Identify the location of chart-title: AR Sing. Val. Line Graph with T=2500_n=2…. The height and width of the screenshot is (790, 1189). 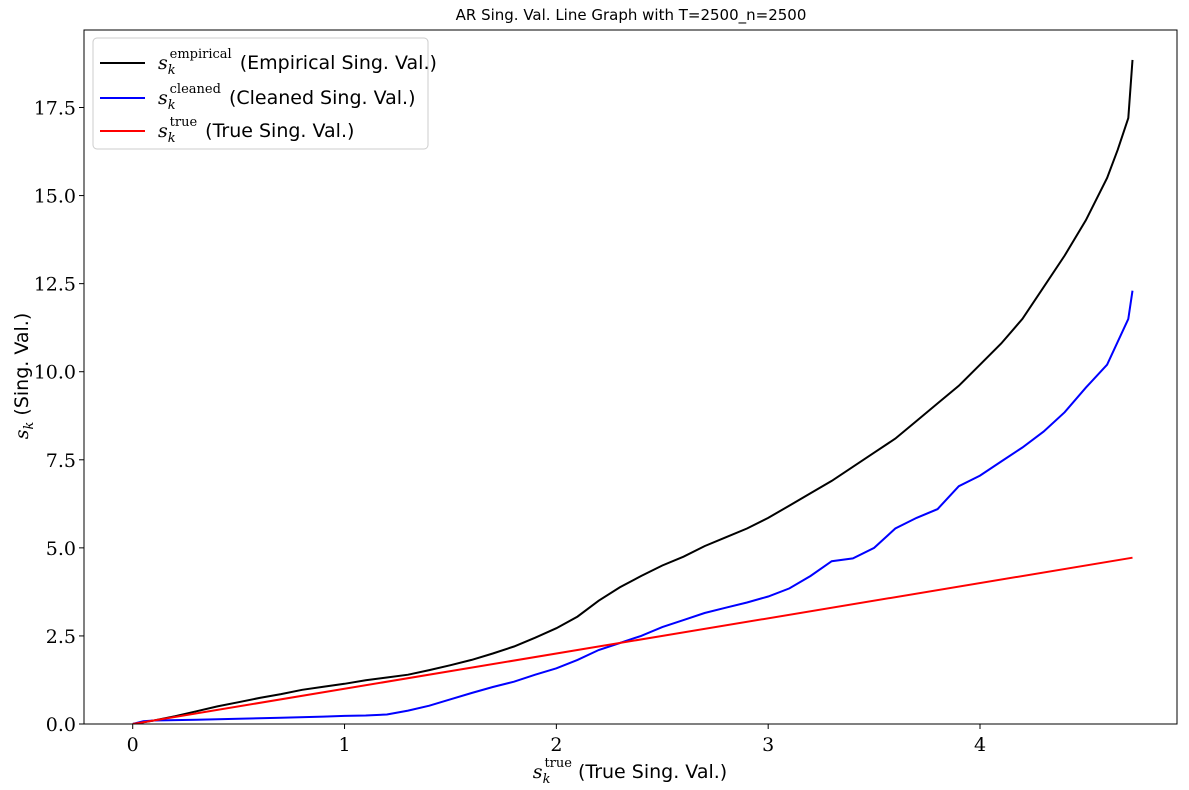
(631, 15).